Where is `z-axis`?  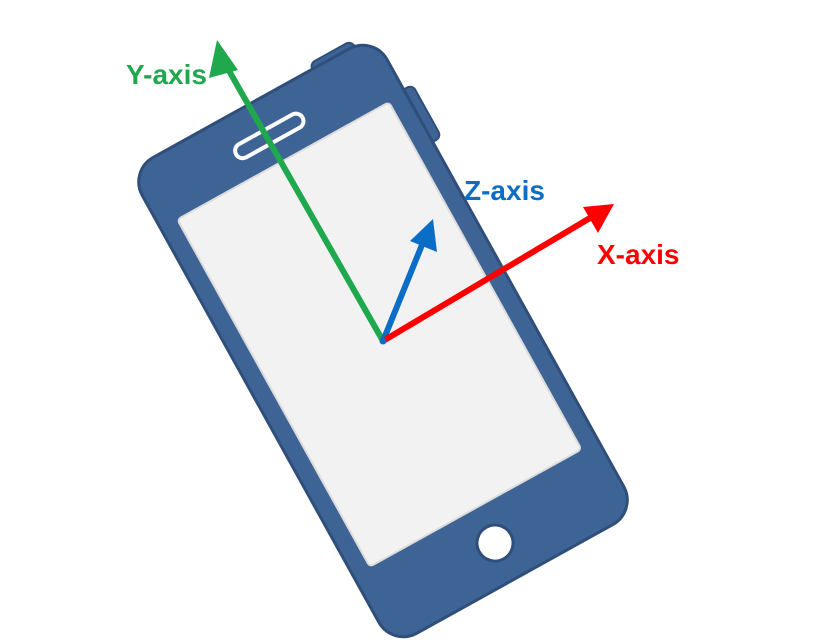 z-axis is located at coordinates (408, 281).